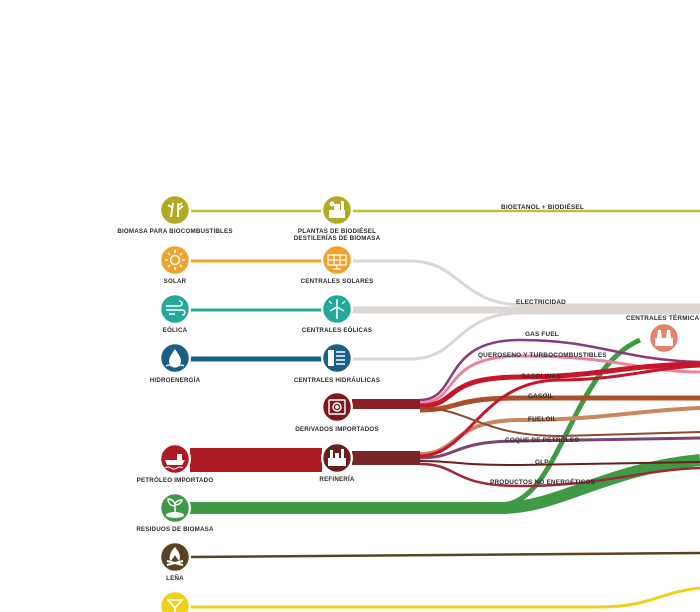 The height and width of the screenshot is (612, 700). Describe the element at coordinates (444, 555) in the screenshot. I see `flow-firewood` at that location.